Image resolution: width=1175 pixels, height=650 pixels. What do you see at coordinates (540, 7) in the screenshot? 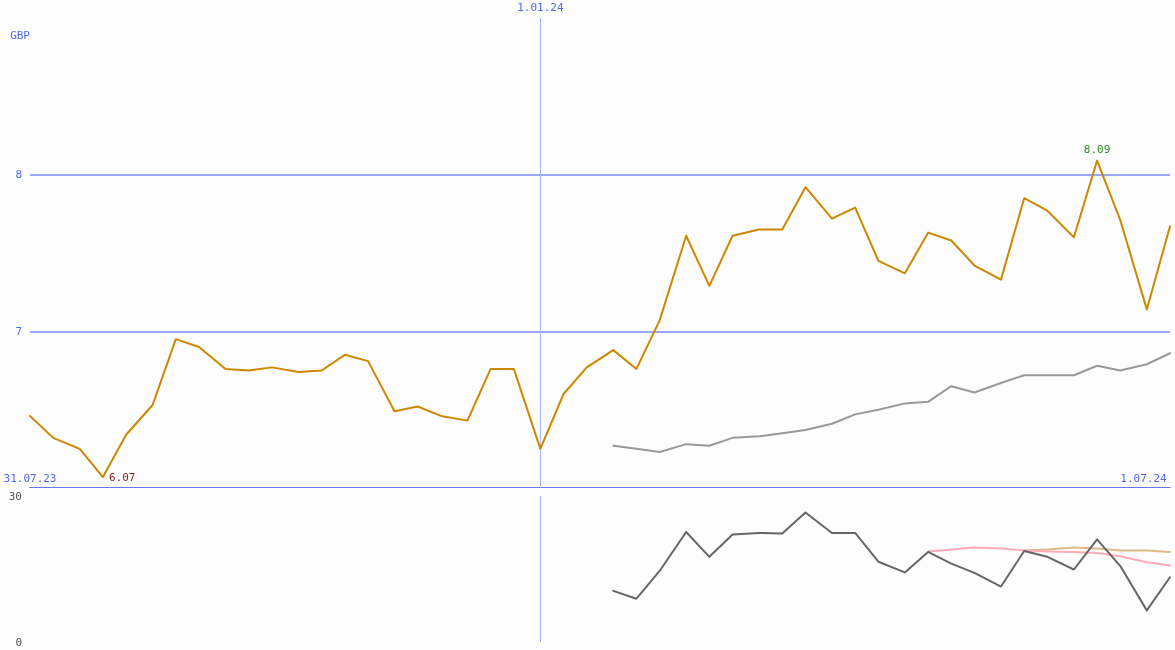
I see `ref-line-label: 1.01.24` at bounding box center [540, 7].